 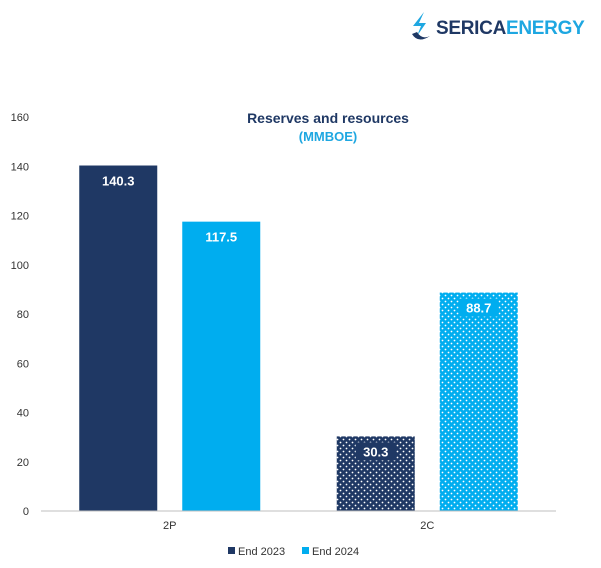 What do you see at coordinates (20, 167) in the screenshot?
I see `y-tick-label: 140` at bounding box center [20, 167].